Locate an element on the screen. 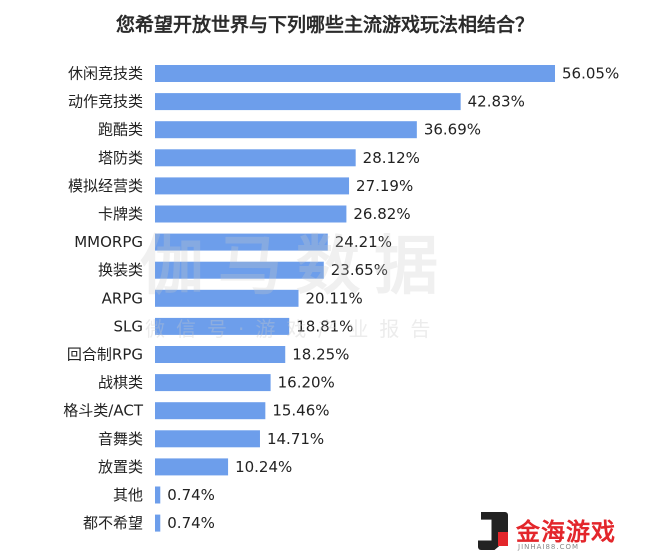  category-label: 都不希望 is located at coordinates (113, 523).